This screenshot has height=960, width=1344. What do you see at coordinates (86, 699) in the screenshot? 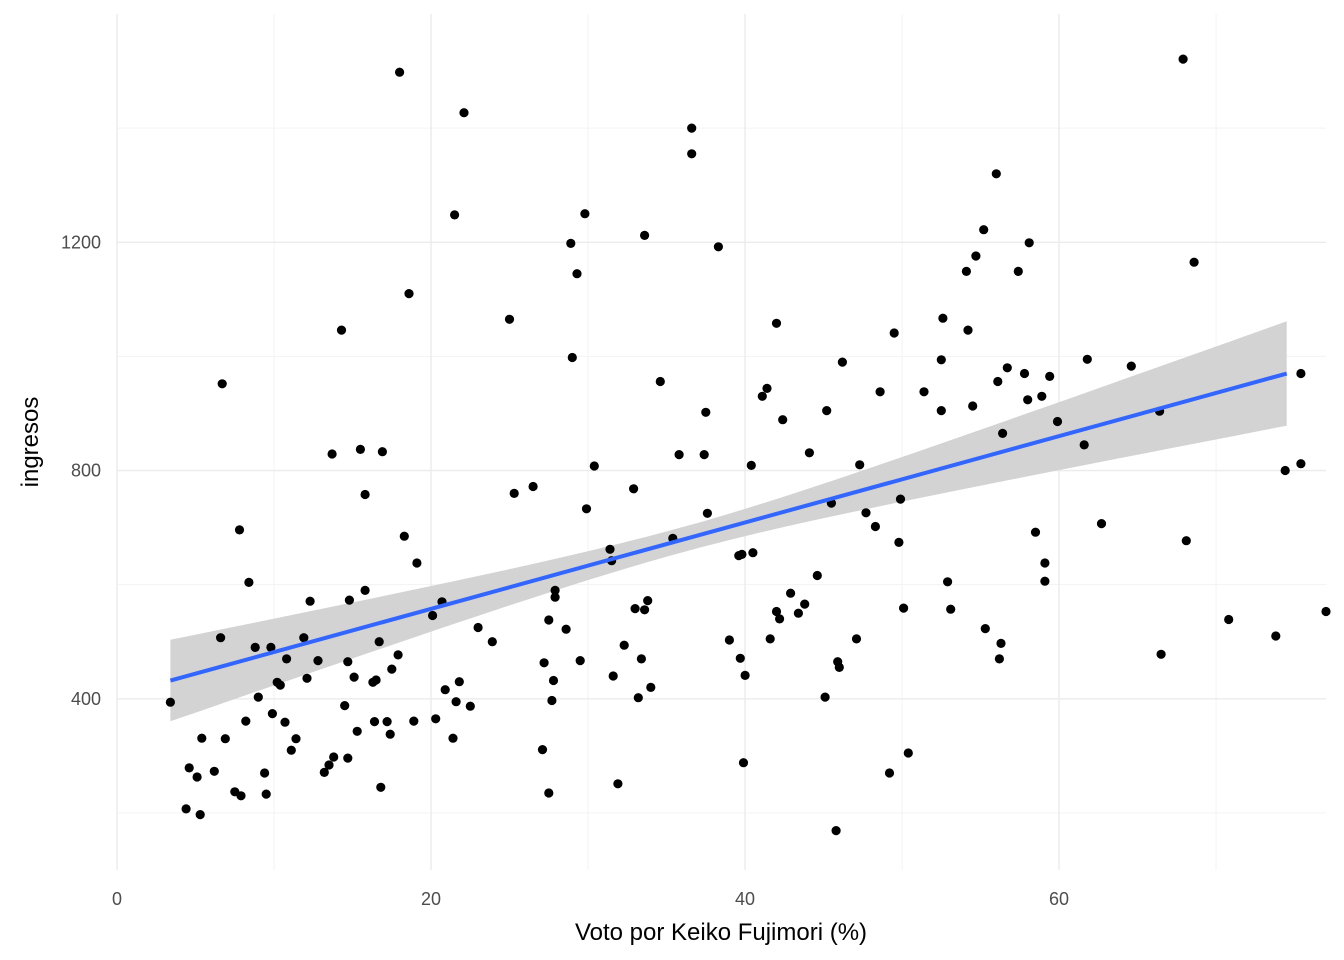
I see `y-tick-label: 400` at bounding box center [86, 699].